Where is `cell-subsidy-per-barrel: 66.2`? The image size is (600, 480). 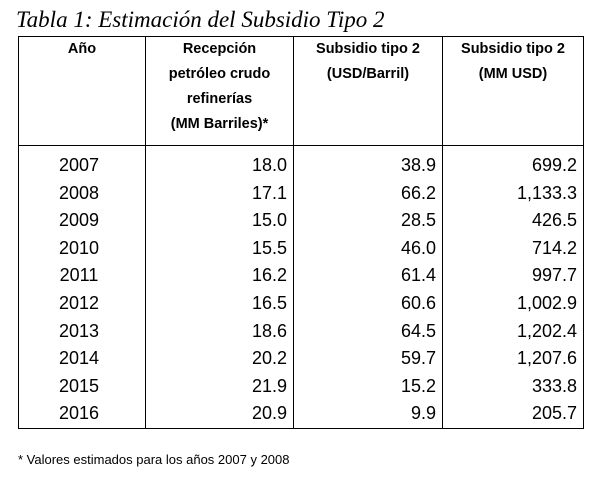 cell-subsidy-per-barrel: 66.2 is located at coordinates (368, 193).